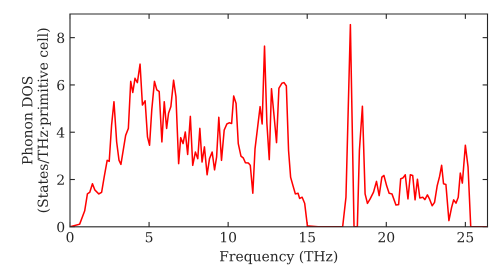 This screenshot has width=500, height=280. I want to click on y-tick-label: 2, so click(60, 179).